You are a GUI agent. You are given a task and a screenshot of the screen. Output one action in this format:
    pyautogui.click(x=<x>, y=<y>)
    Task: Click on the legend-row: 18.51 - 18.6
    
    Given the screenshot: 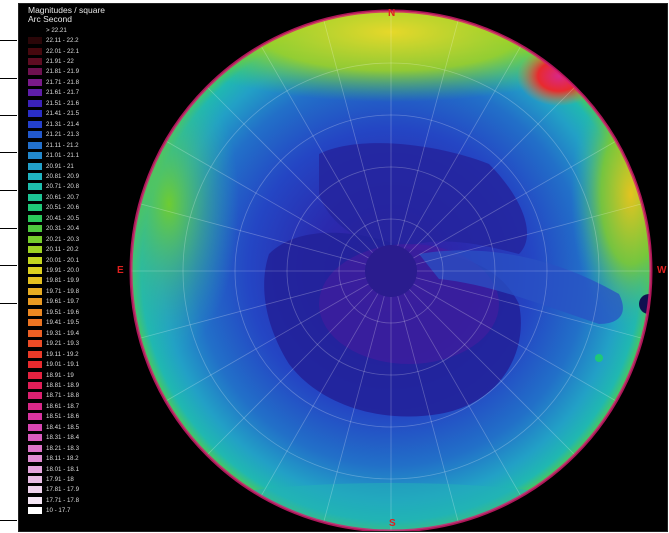 What is the action you would take?
    pyautogui.click(x=53, y=417)
    